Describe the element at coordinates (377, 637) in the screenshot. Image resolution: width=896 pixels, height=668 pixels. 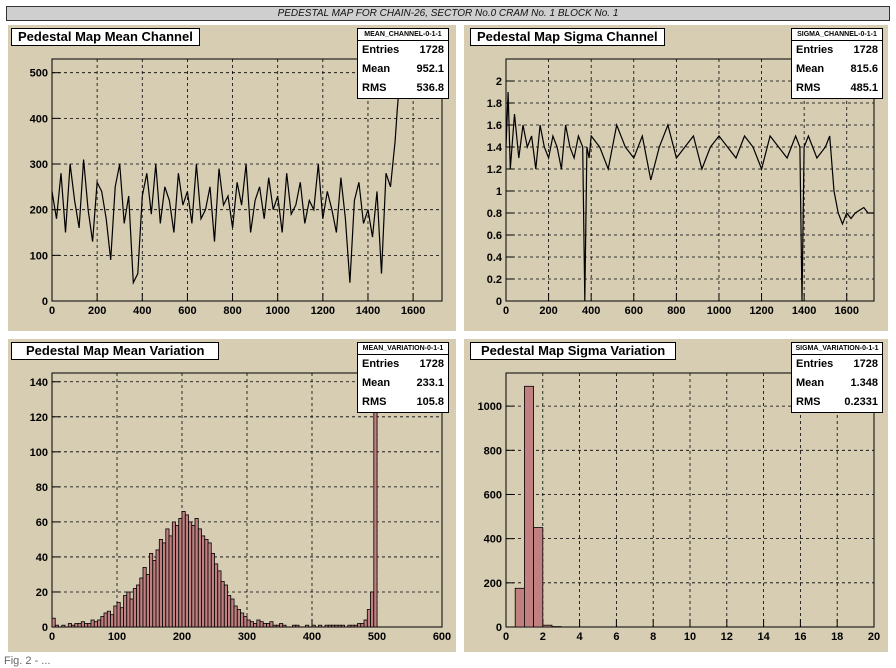
I see `x-tick-label: 500` at that location.